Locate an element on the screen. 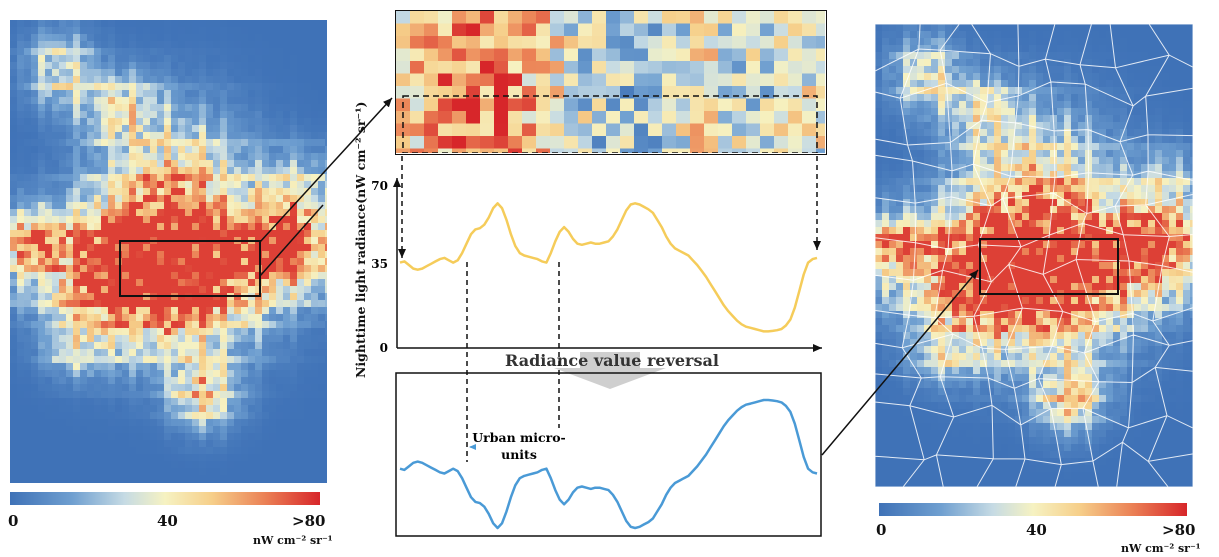  profile-ytick-35: 35 is located at coordinates (379, 264).